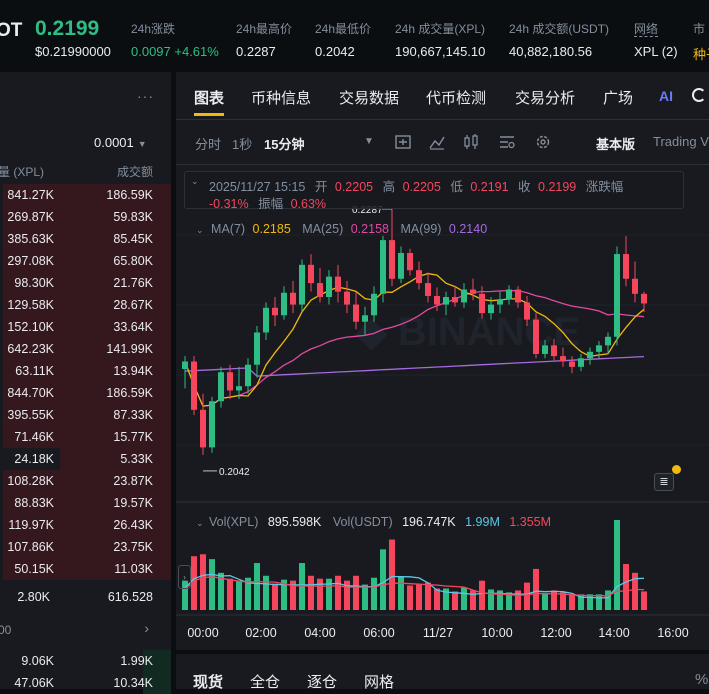  What do you see at coordinates (489, 187) in the screenshot?
I see `low-value: 0.2191` at bounding box center [489, 187].